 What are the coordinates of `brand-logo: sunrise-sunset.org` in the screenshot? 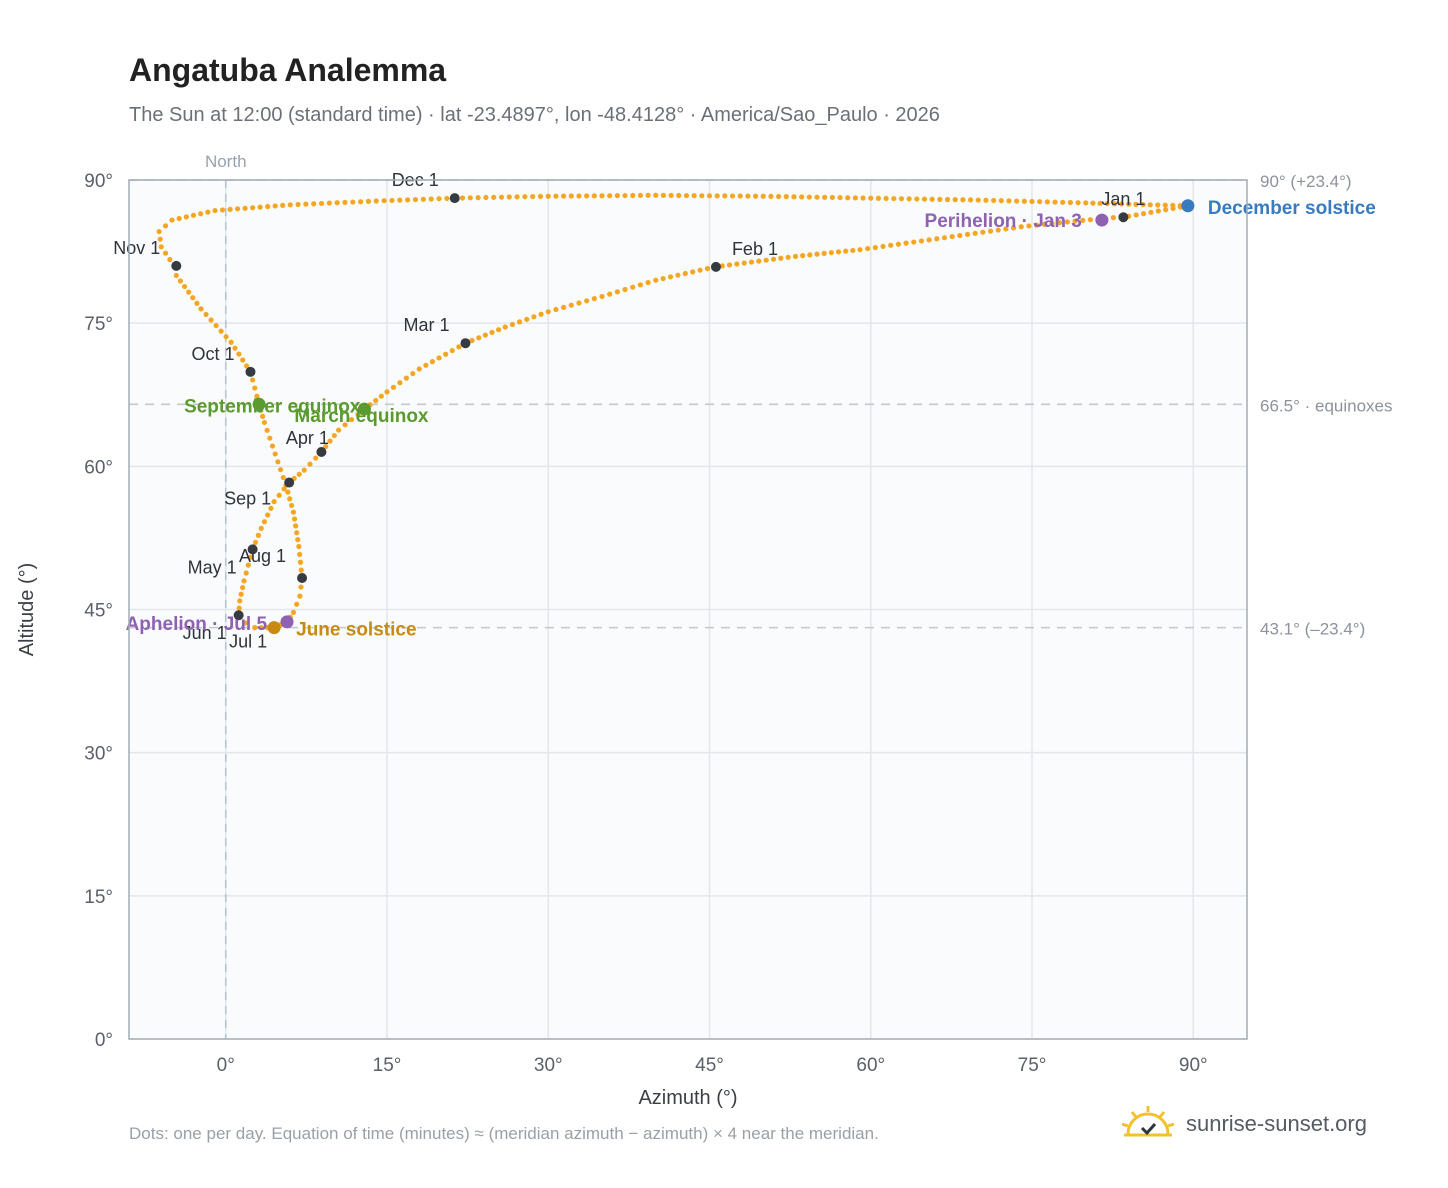 It's located at (1243, 1124).